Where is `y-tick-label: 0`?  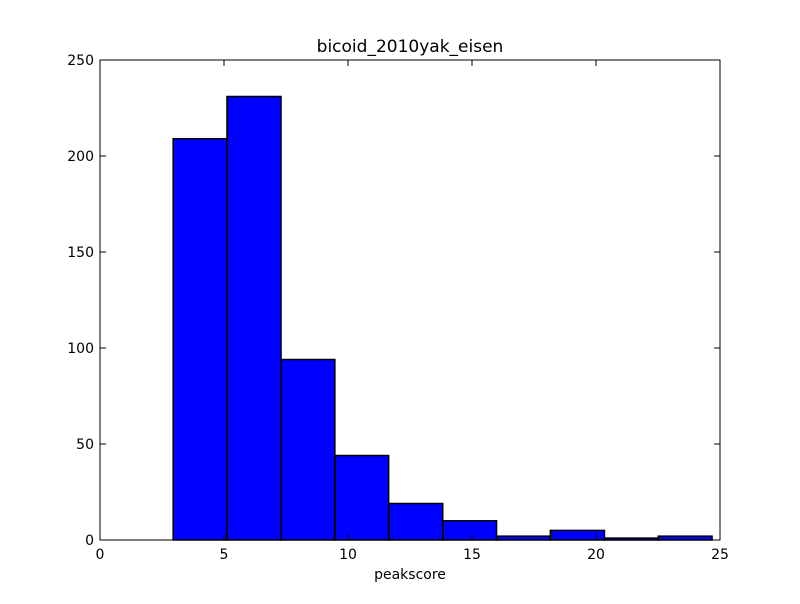 y-tick-label: 0 is located at coordinates (89, 541).